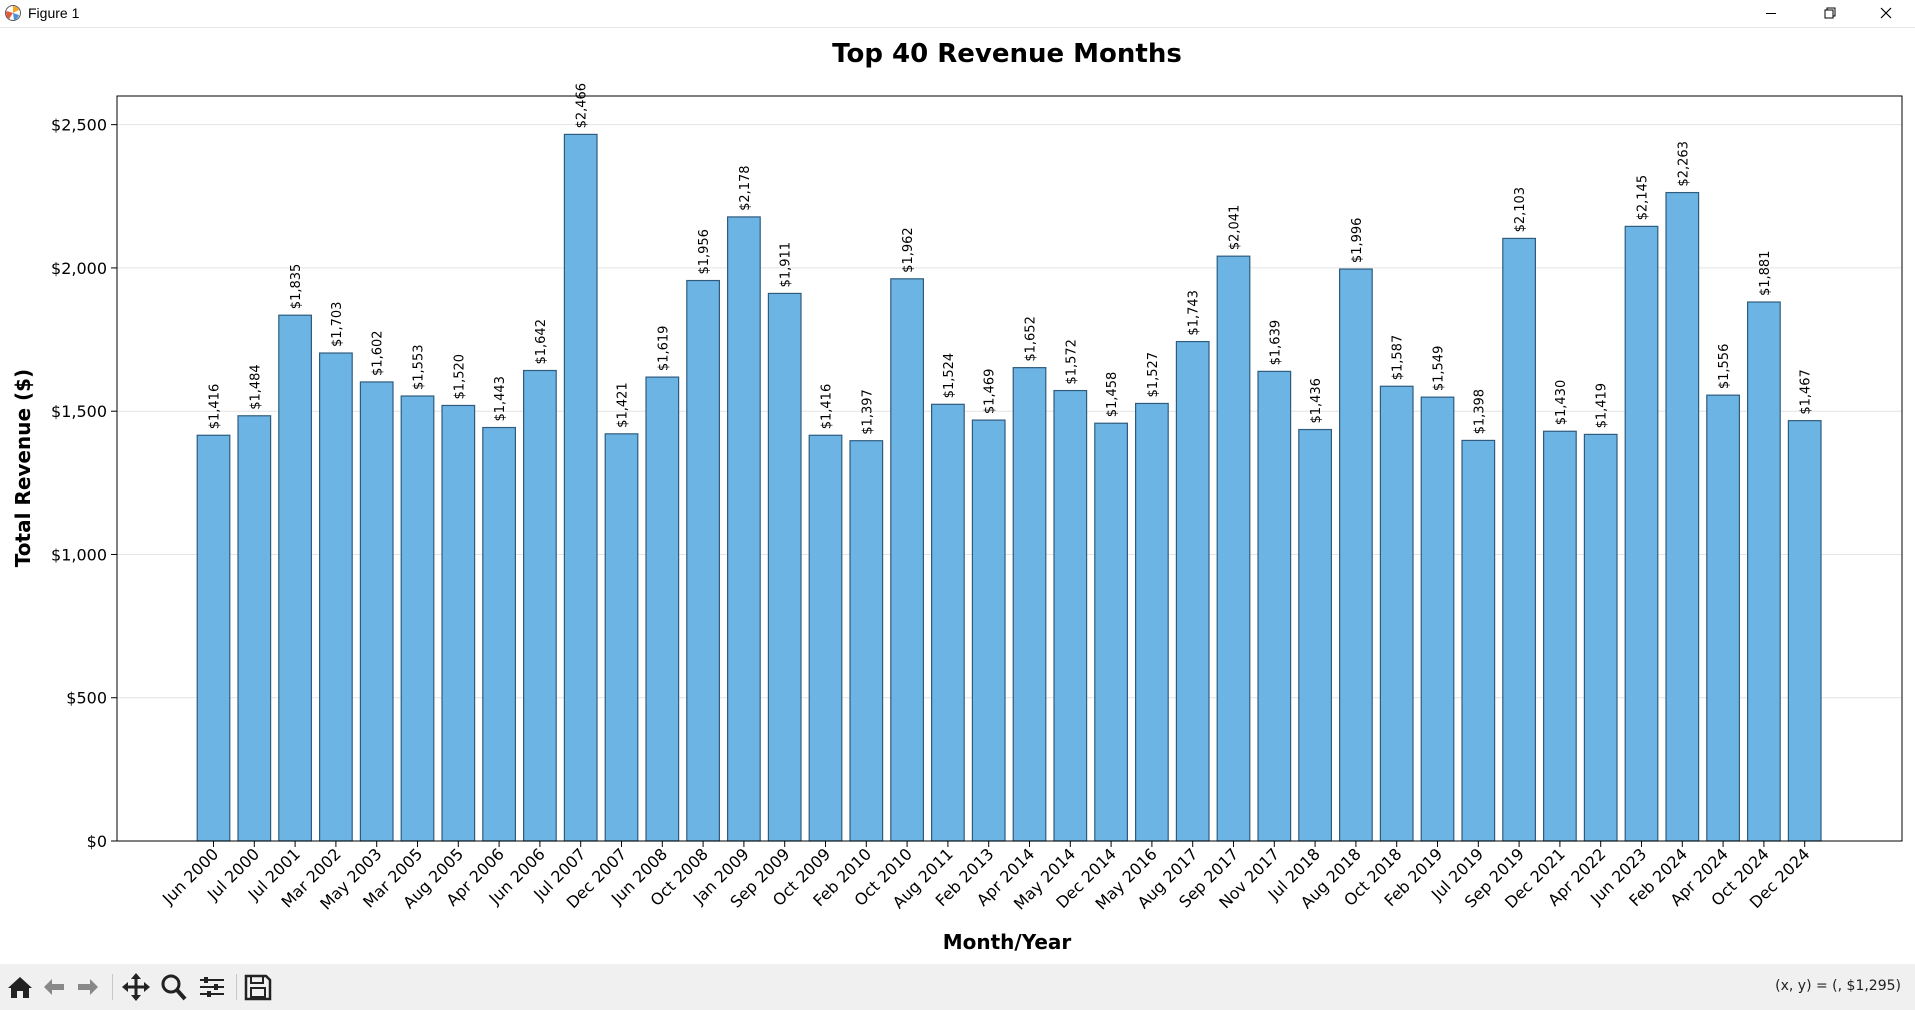 The height and width of the screenshot is (1010, 1915). What do you see at coordinates (867, 412) in the screenshot?
I see `bar-data-label: $1,397` at bounding box center [867, 412].